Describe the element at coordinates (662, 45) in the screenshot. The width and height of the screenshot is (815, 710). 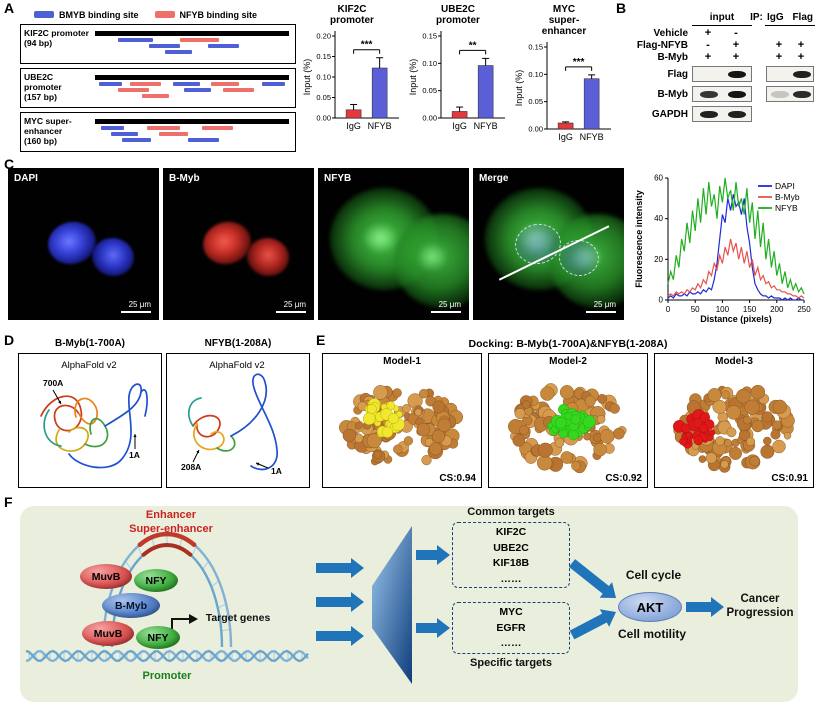
I see `condition-label: Flag-NFYB` at that location.